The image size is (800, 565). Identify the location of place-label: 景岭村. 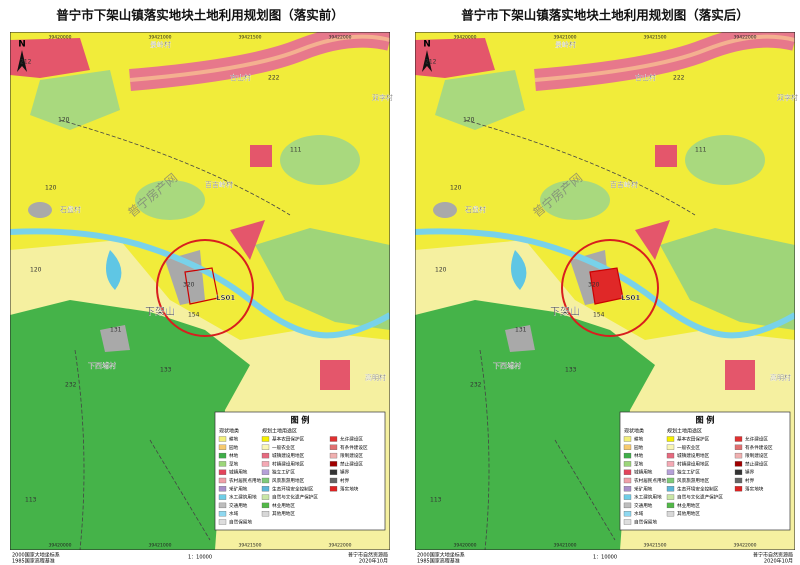
(160, 44).